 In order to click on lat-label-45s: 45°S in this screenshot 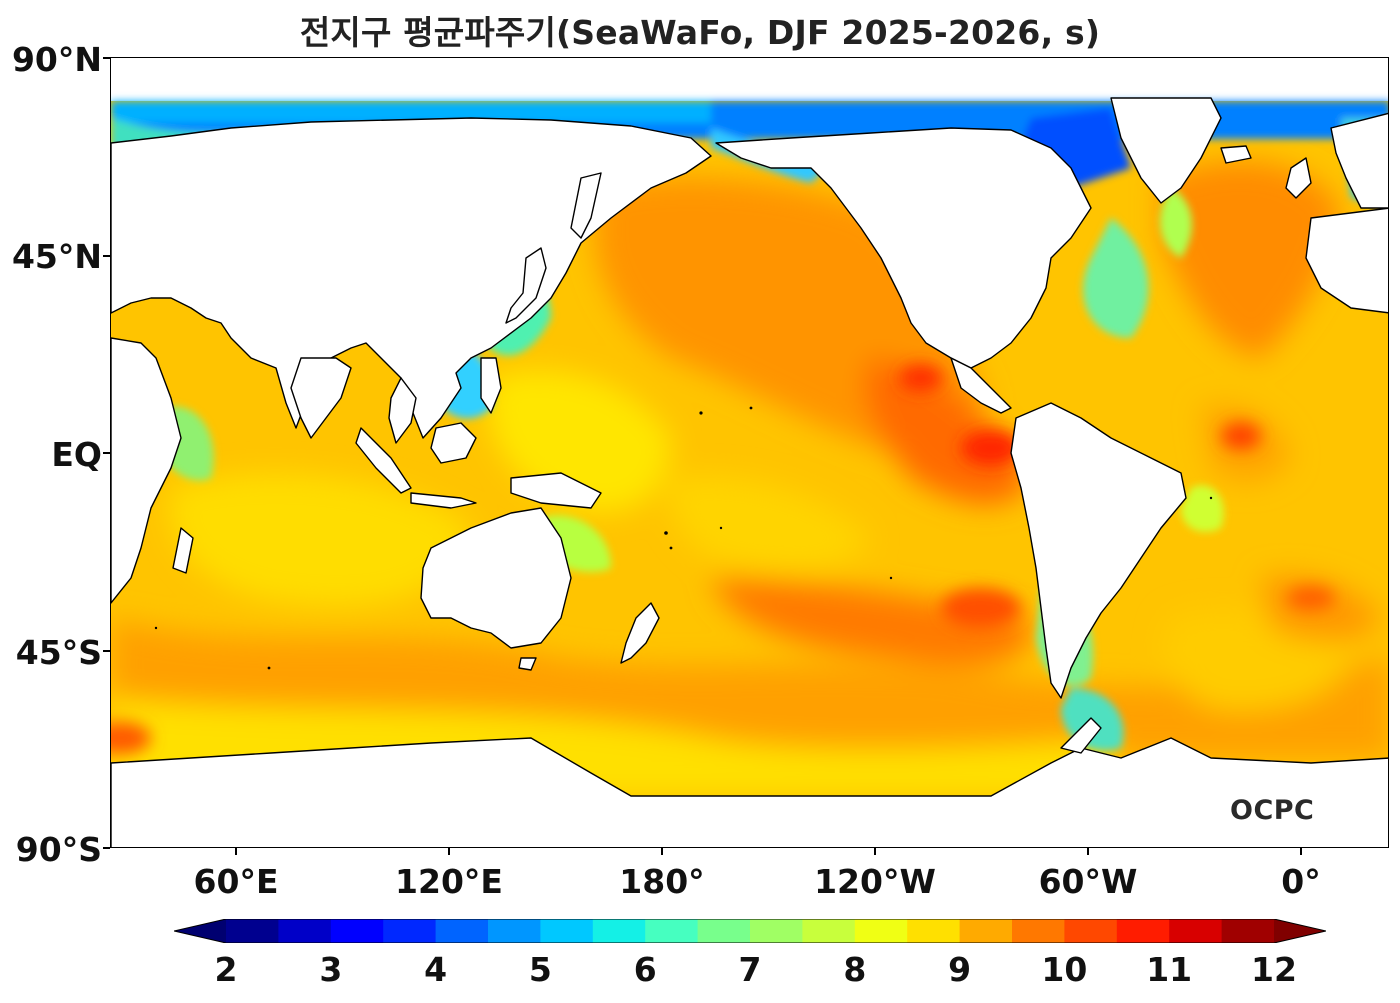, I will do `click(58, 652)`.